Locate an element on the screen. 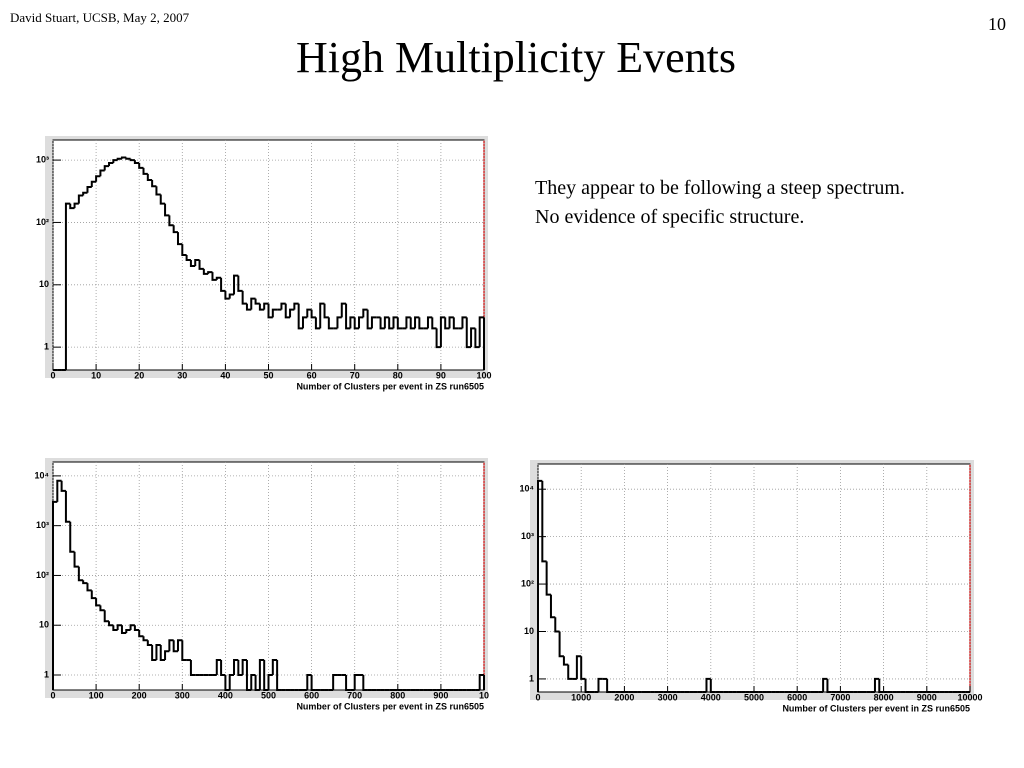  x-tick-label: 5000 is located at coordinates (754, 697).